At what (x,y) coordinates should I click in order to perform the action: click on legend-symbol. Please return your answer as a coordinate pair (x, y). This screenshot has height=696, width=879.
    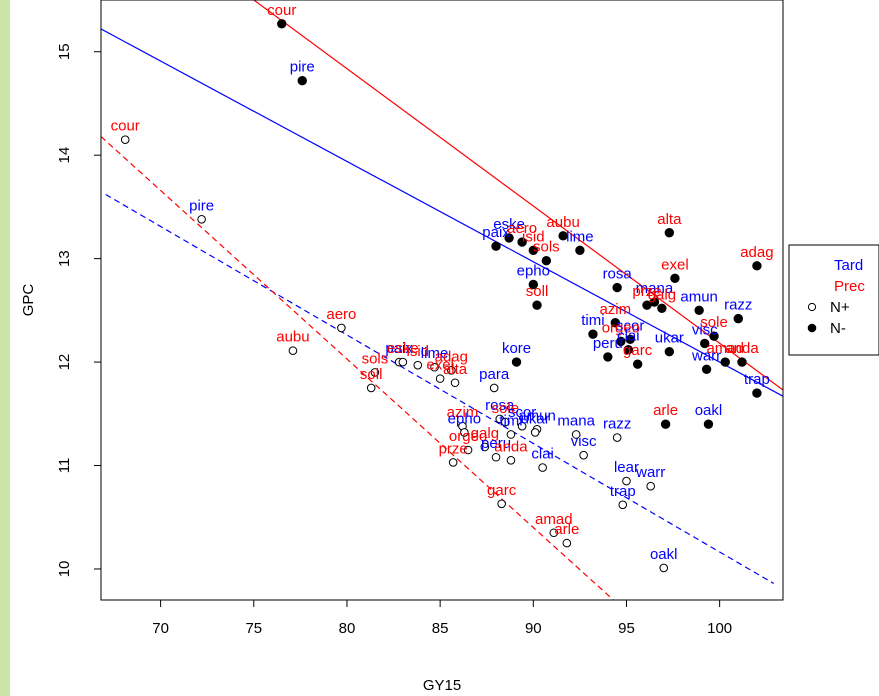
    Looking at the image, I should click on (812, 307).